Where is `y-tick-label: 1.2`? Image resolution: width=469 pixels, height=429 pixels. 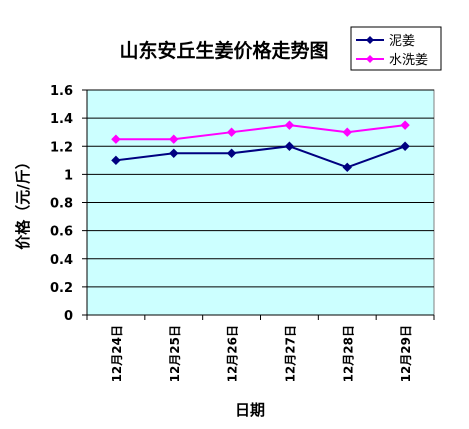 y-tick-label: 1.2 is located at coordinates (61, 147).